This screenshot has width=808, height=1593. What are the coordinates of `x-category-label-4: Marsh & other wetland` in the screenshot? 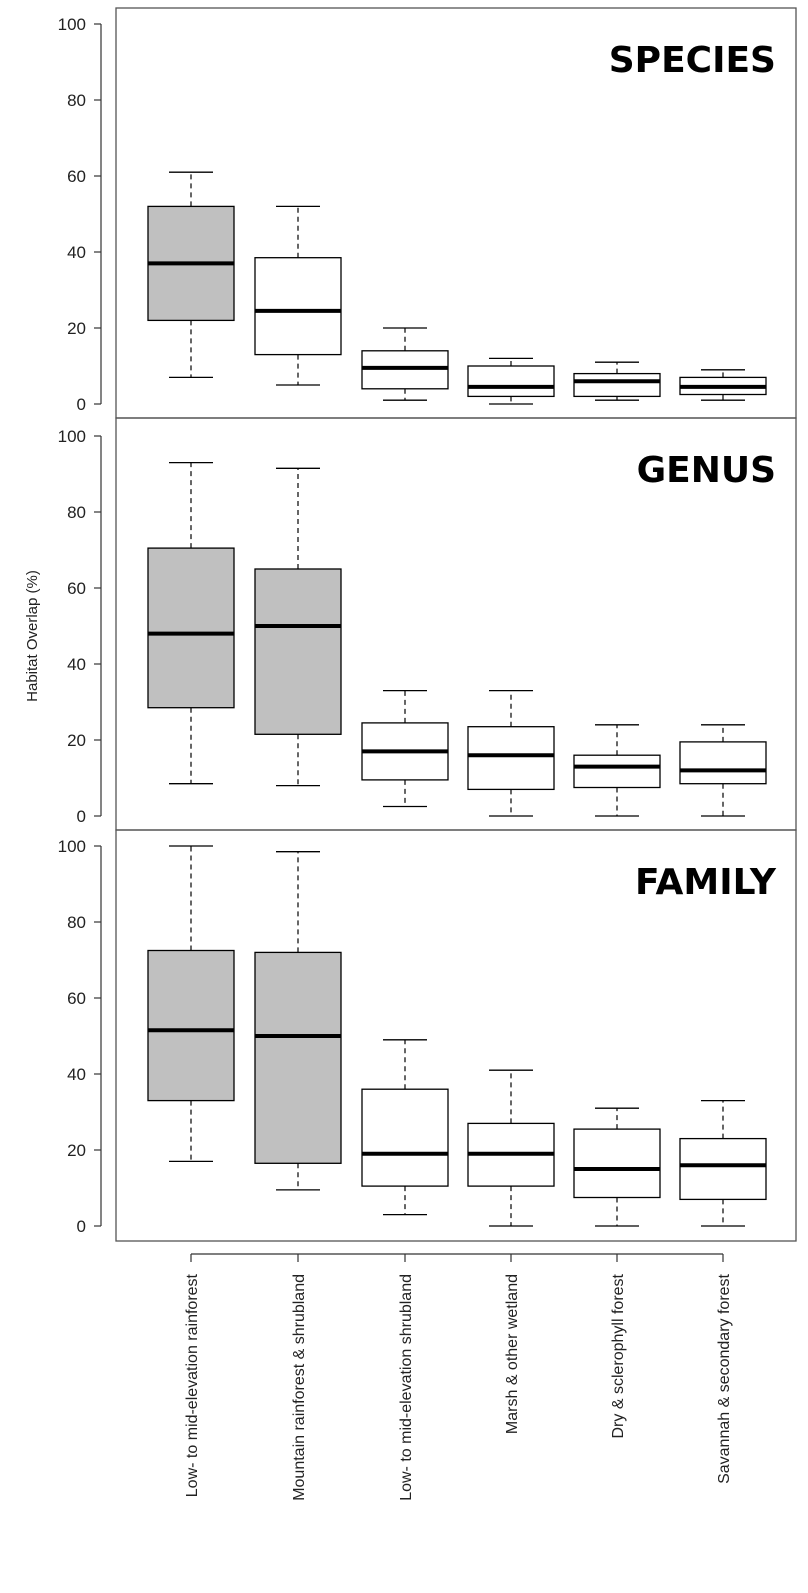 It's located at (512, 1354).